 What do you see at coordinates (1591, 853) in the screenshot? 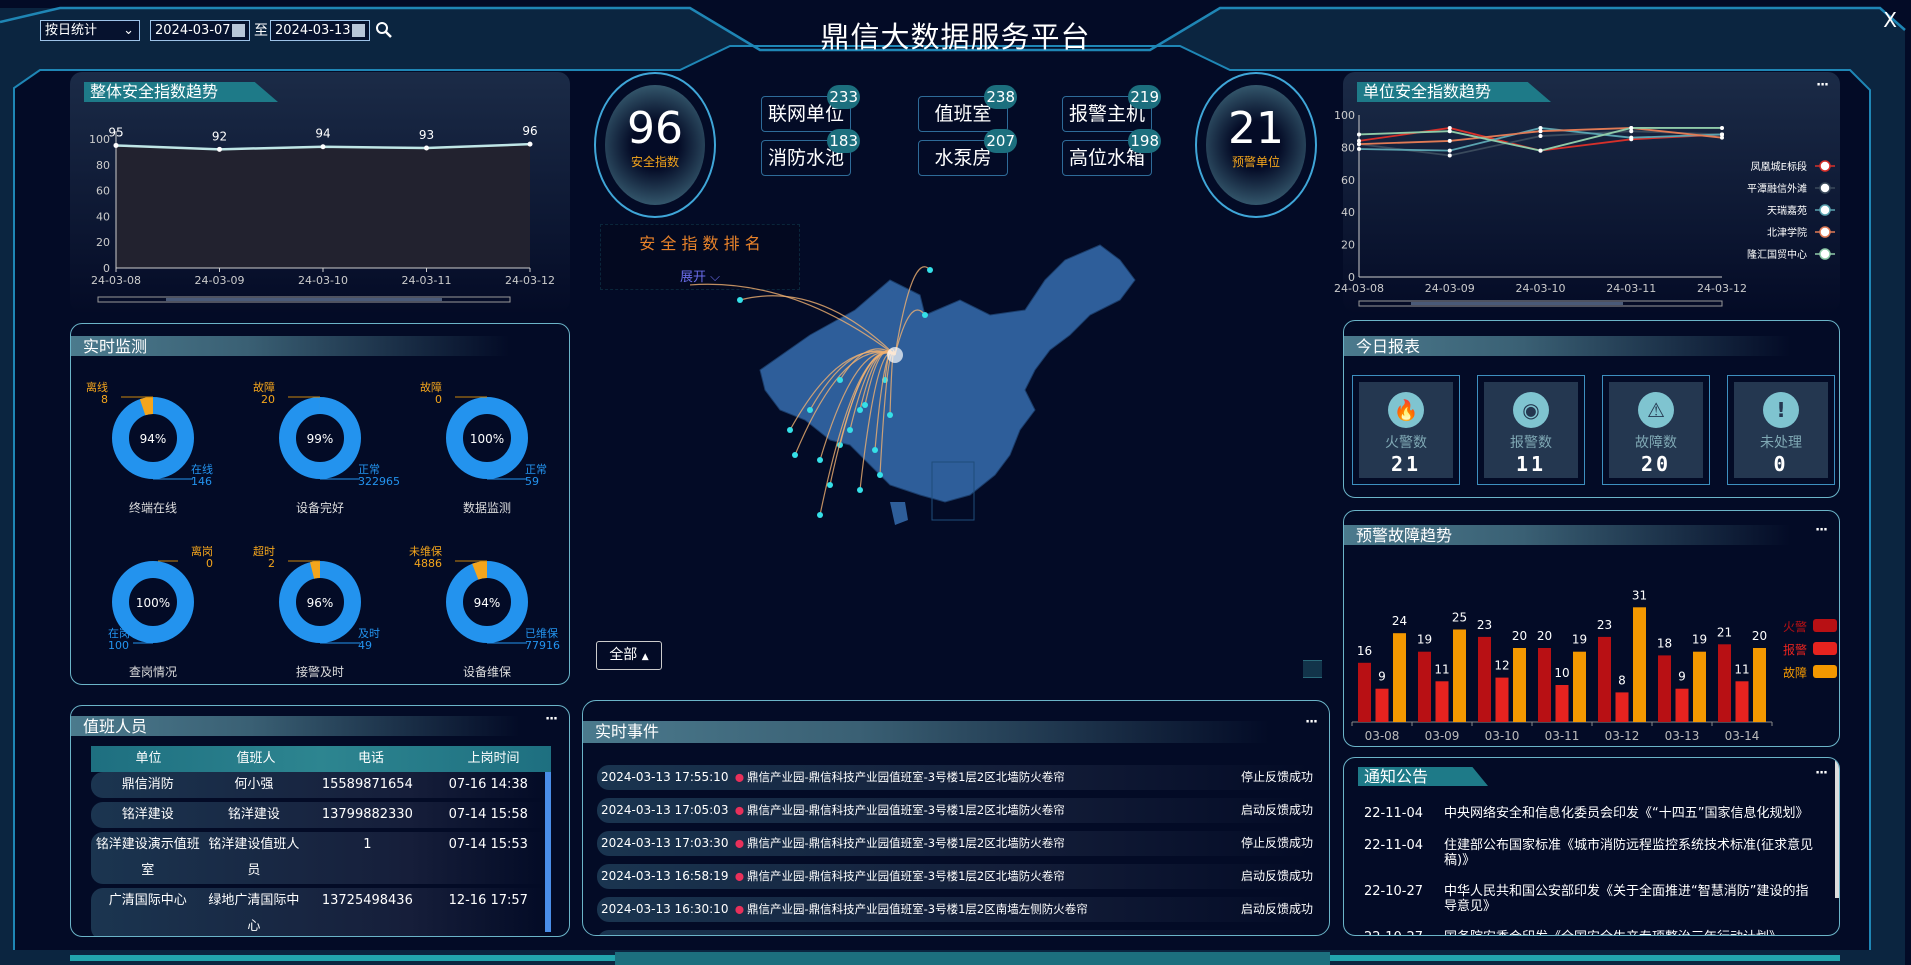
I see `notice-row: 22-11-04 住建部公布国家标准《城市消防远程监控系统技术标准(征求意见稿)》` at bounding box center [1591, 853].